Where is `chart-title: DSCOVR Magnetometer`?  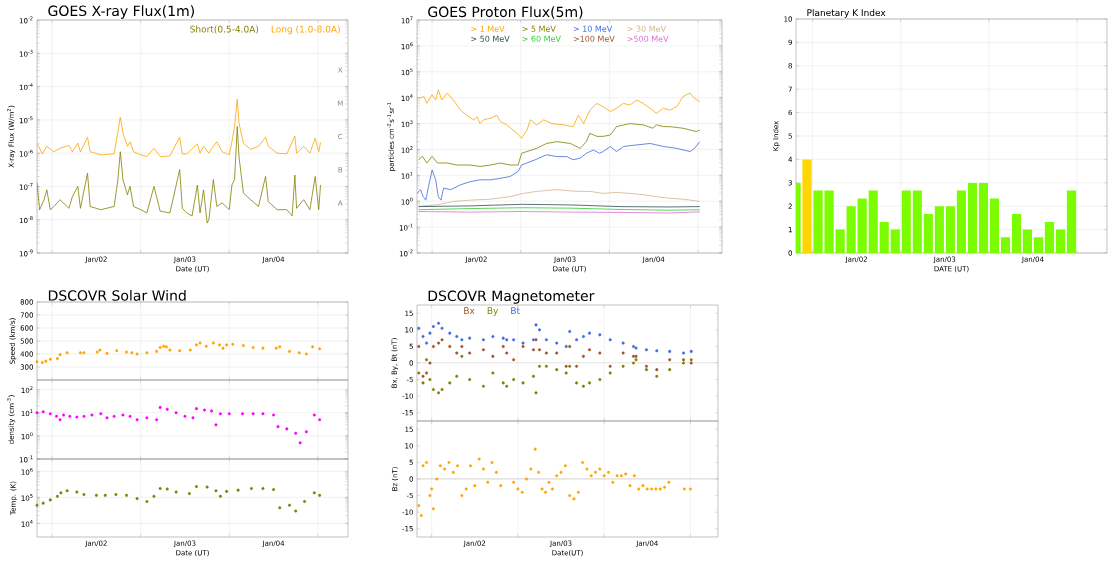 chart-title: DSCOVR Magnetometer is located at coordinates (511, 297).